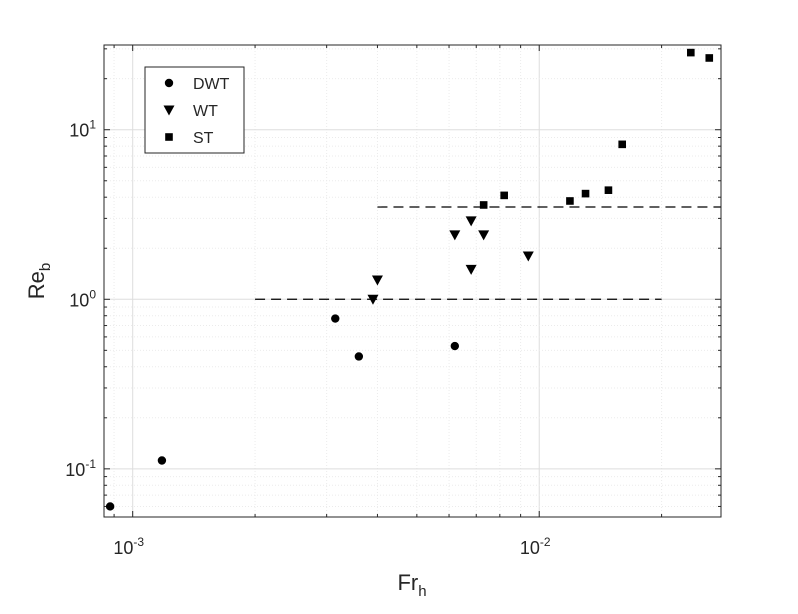 Image resolution: width=798 pixels, height=614 pixels. What do you see at coordinates (488, 253) in the screenshot?
I see `reference-lines` at bounding box center [488, 253].